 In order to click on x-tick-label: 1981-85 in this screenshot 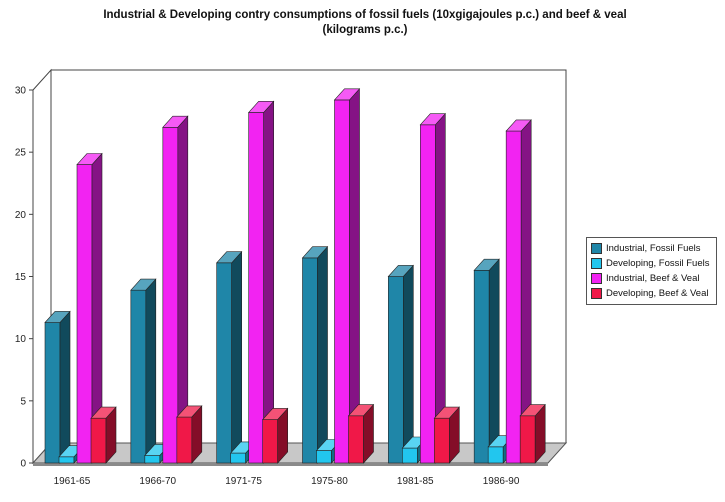, I will do `click(415, 481)`.